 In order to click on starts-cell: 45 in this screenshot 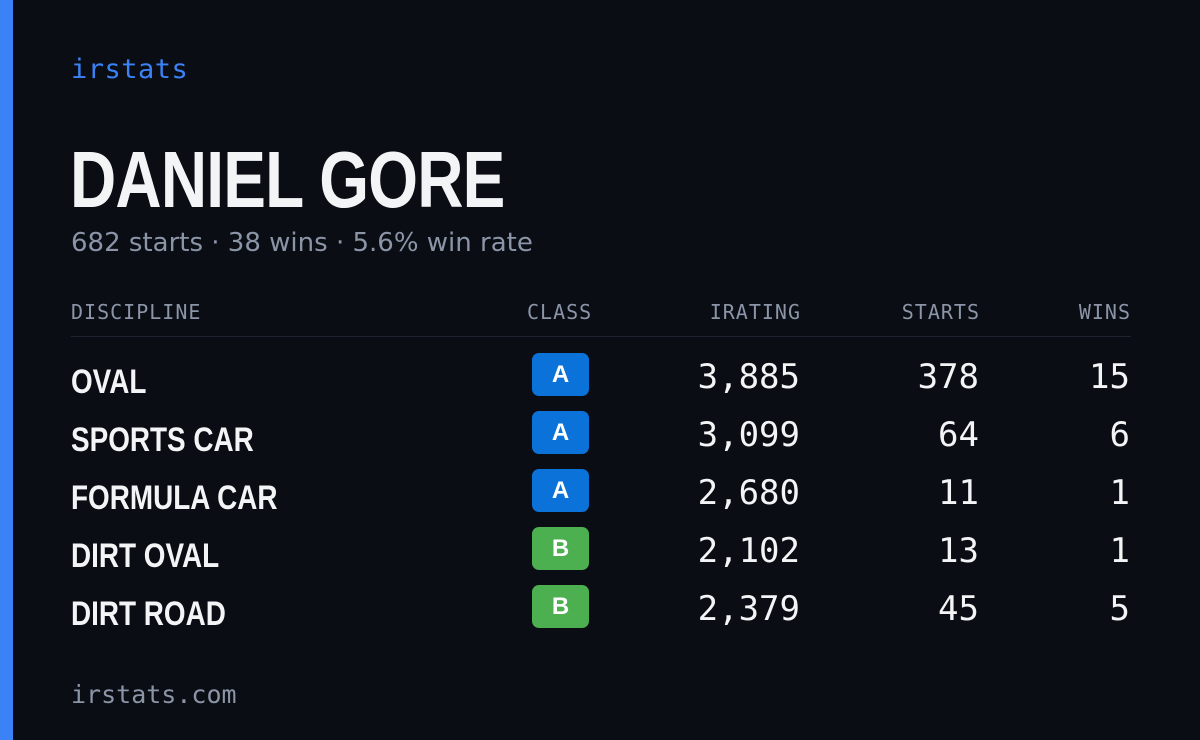, I will do `click(958, 609)`.